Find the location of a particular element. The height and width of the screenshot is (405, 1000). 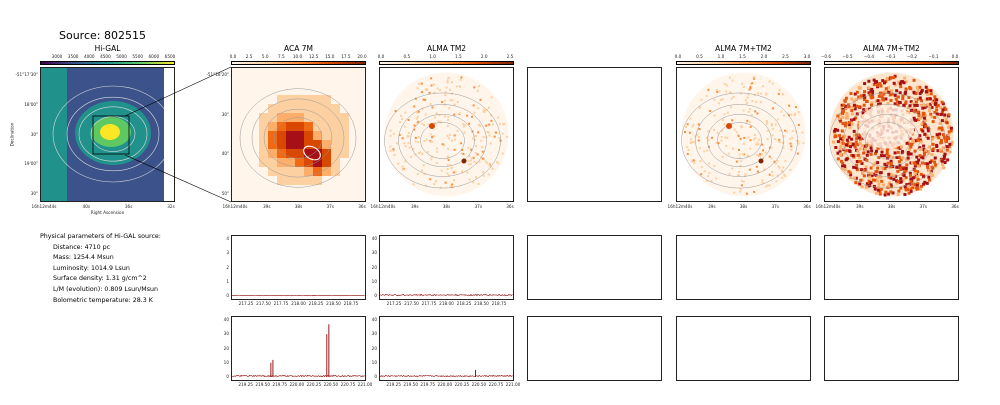

map-xtick-almatm2: 36s is located at coordinates (510, 206).